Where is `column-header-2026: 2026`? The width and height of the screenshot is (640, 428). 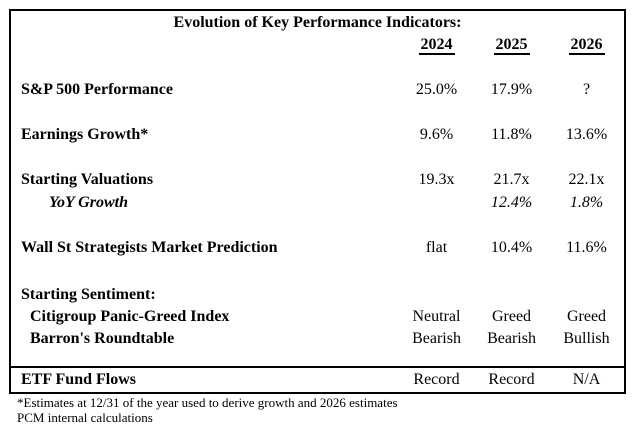 column-header-2026: 2026 is located at coordinates (586, 45).